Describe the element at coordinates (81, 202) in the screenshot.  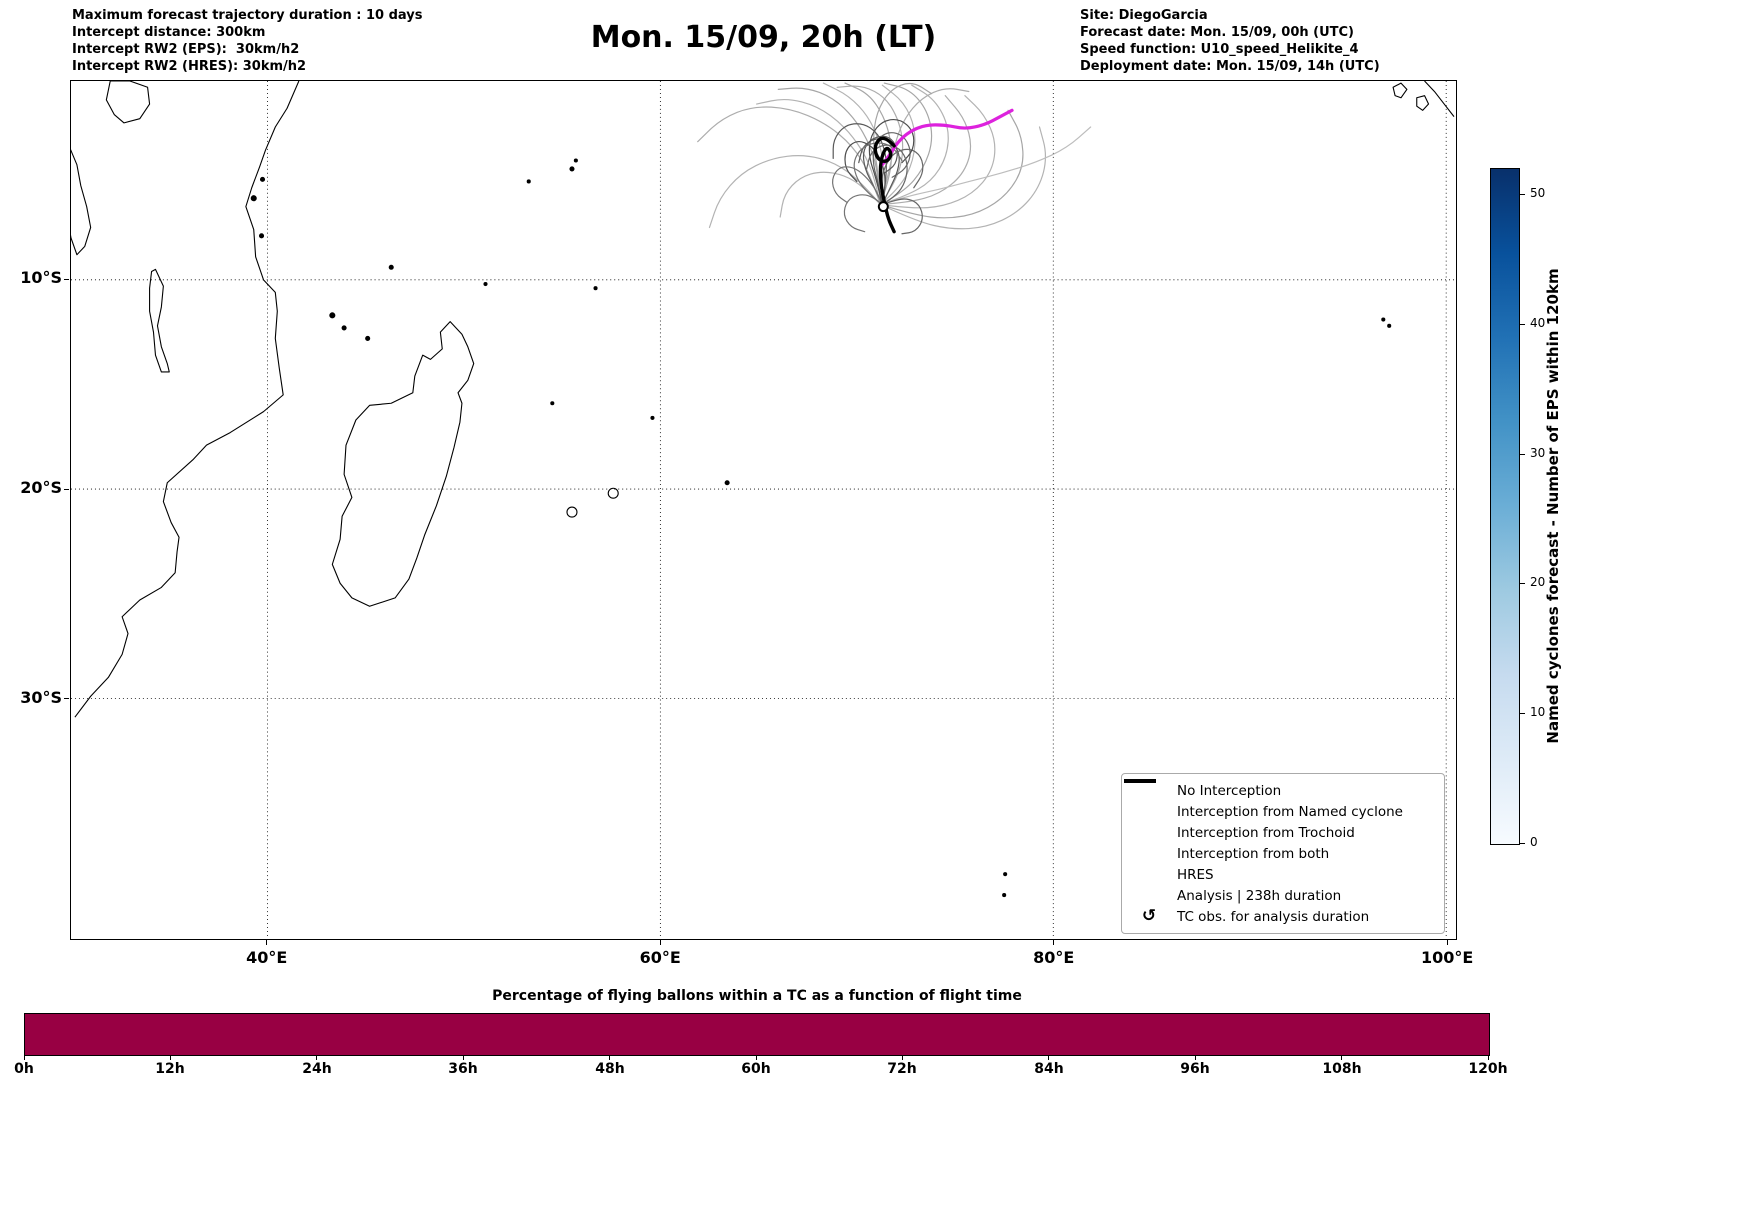
I see `coastline-lake-tanganyika` at that location.